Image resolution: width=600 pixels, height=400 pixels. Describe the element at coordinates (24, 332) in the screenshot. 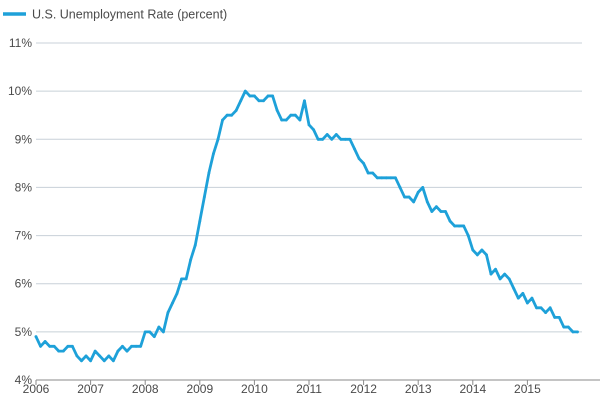

I see `y-tick-label: 5%` at that location.